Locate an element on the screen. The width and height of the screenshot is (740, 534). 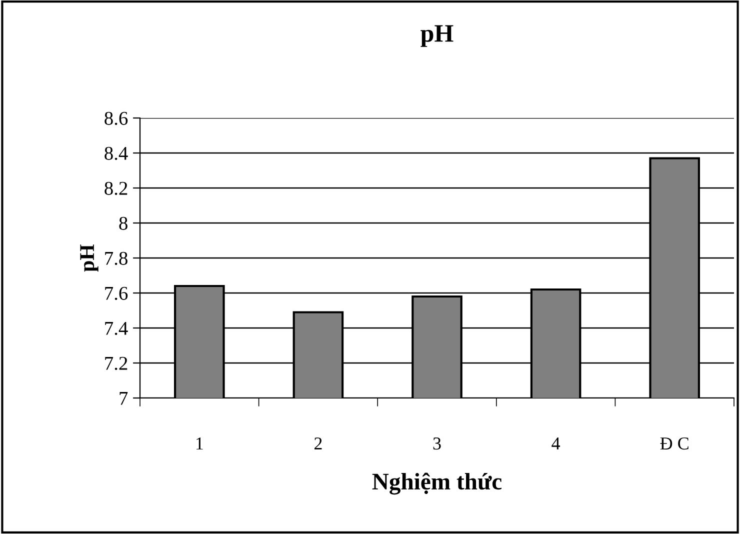
y-tick-label: 7 is located at coordinates (124, 398).